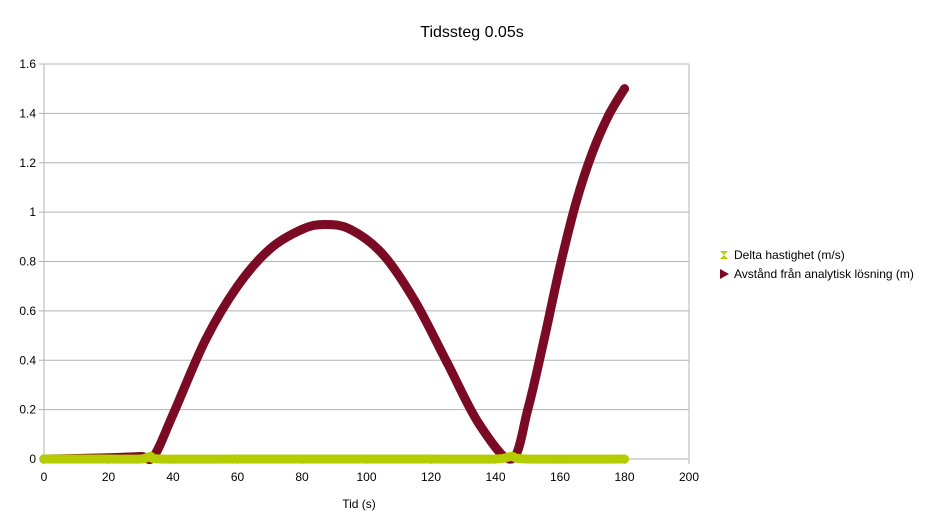  I want to click on y-tick-label: 0.2, so click(27, 410).